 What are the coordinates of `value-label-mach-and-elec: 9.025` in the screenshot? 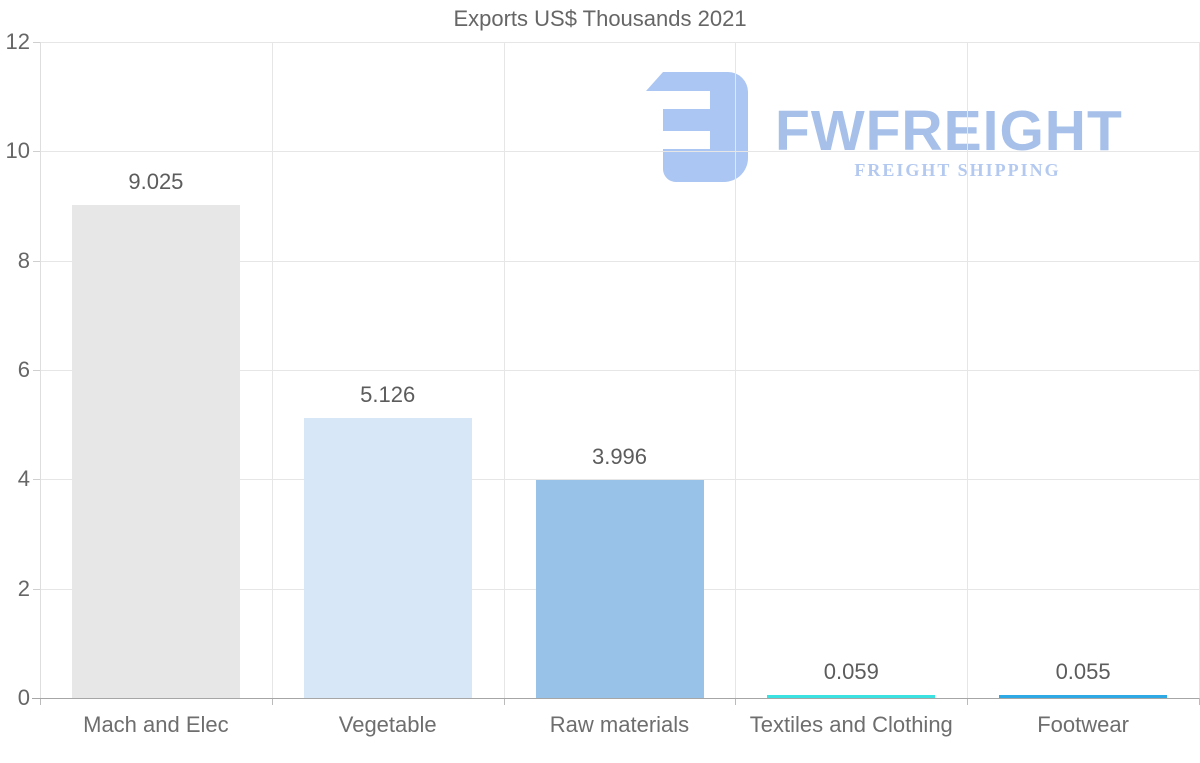 It's located at (156, 181).